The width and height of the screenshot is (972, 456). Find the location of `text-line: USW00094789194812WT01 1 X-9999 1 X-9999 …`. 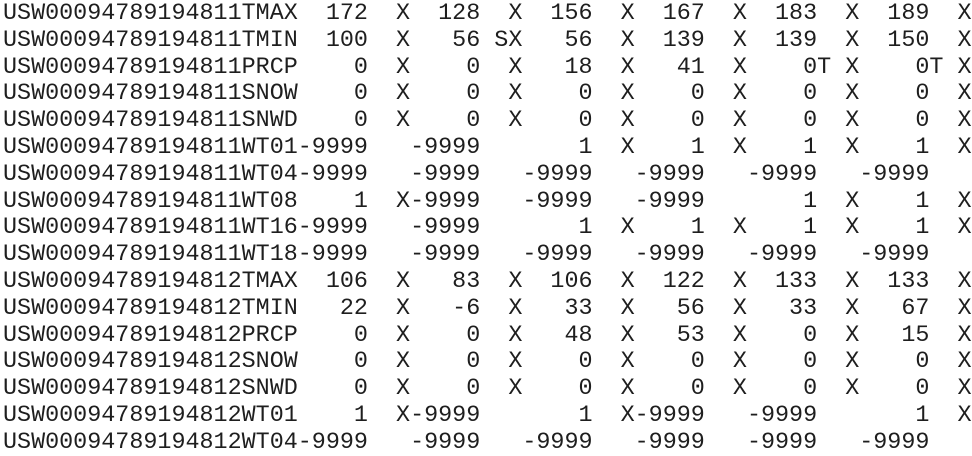

text-line: USW00094789194812WT01 1 X-9999 1 X-9999 … is located at coordinates (487, 415).